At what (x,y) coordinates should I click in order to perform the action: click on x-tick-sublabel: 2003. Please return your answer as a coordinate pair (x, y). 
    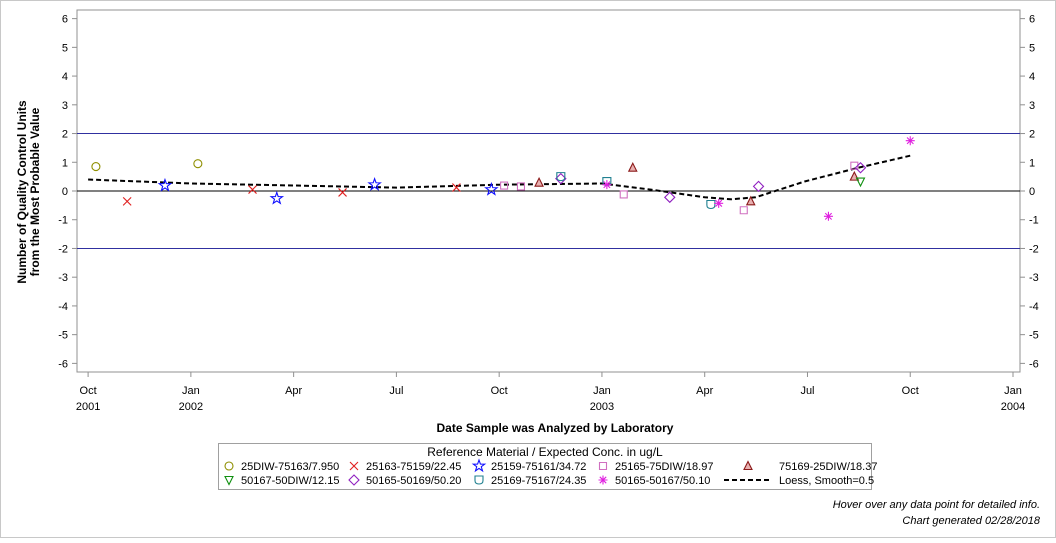
    Looking at the image, I should click on (602, 407).